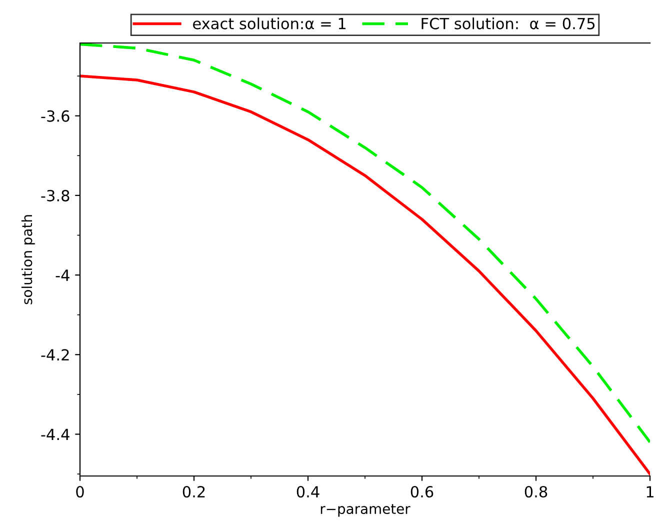  What do you see at coordinates (55, 116) in the screenshot?
I see `y-tick-label: -3.6` at bounding box center [55, 116].